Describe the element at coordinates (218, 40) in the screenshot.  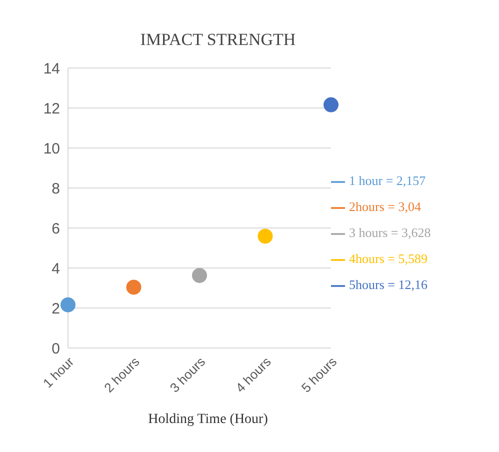
I see `chart-title: IMPACT STRENGTH` at that location.